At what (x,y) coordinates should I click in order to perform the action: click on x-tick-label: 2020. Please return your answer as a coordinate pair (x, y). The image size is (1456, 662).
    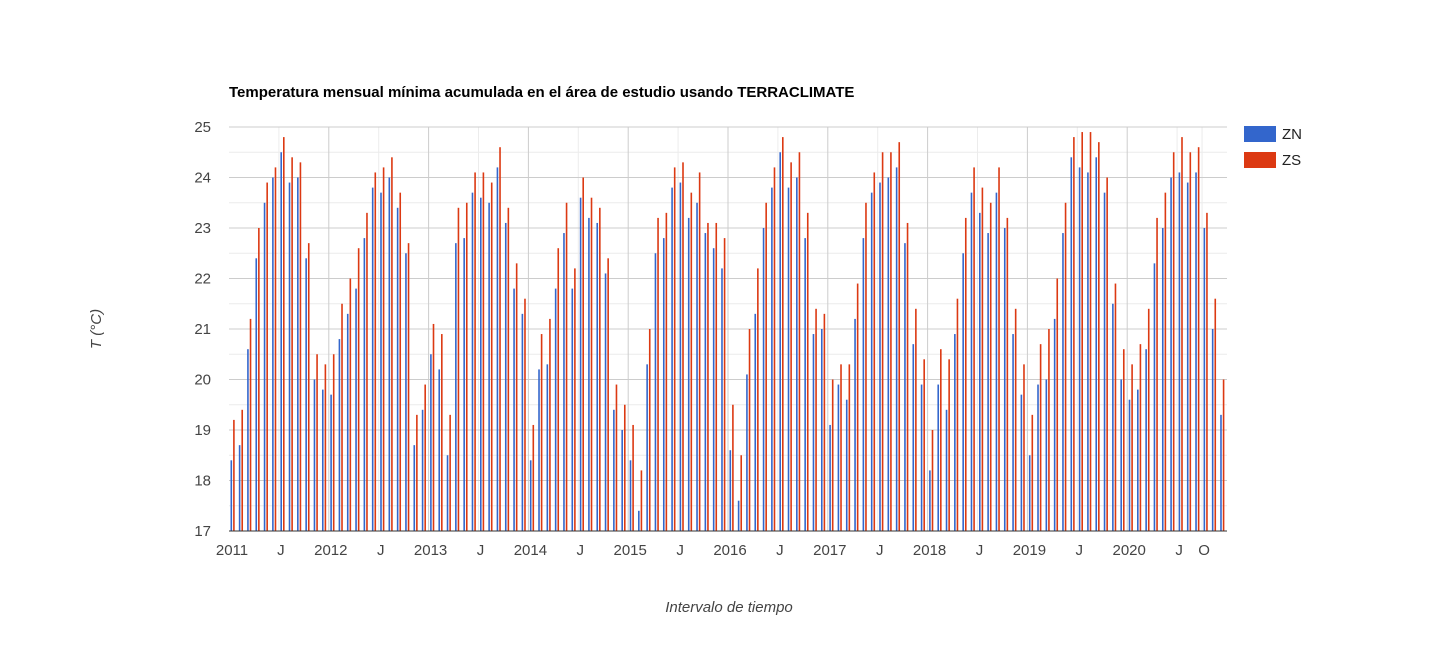
    Looking at the image, I should click on (1129, 550).